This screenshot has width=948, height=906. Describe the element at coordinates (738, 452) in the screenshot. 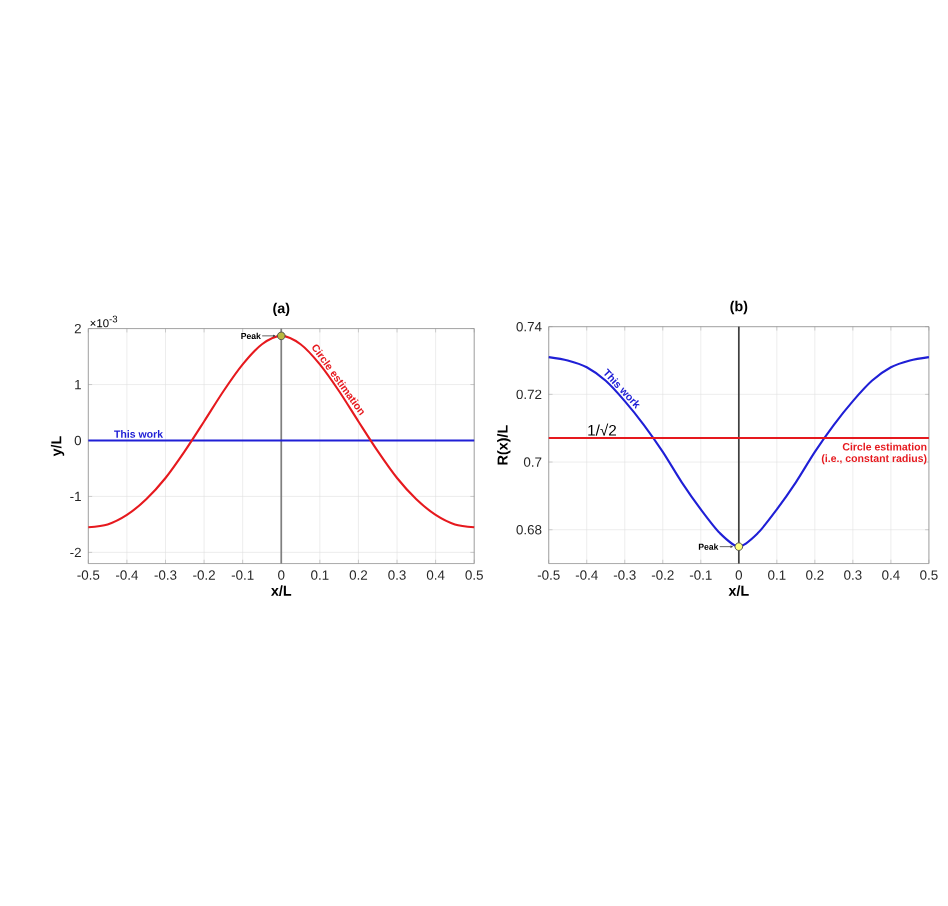

I see `line-series` at that location.